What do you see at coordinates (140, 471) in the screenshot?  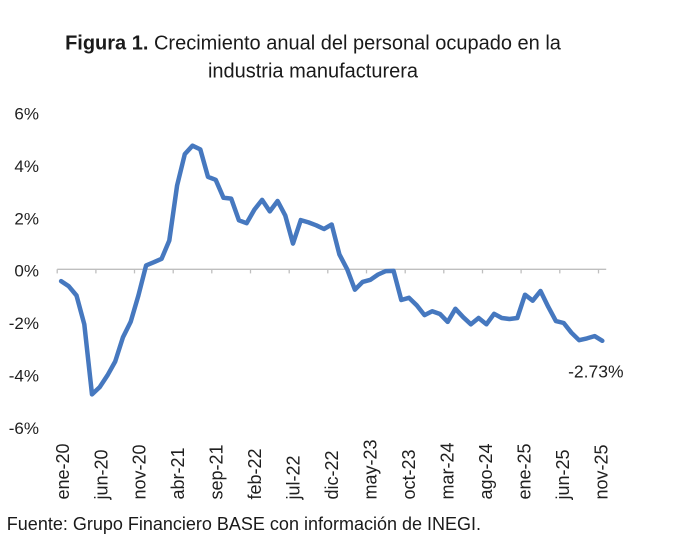 I see `svg-text: nov-20` at bounding box center [140, 471].